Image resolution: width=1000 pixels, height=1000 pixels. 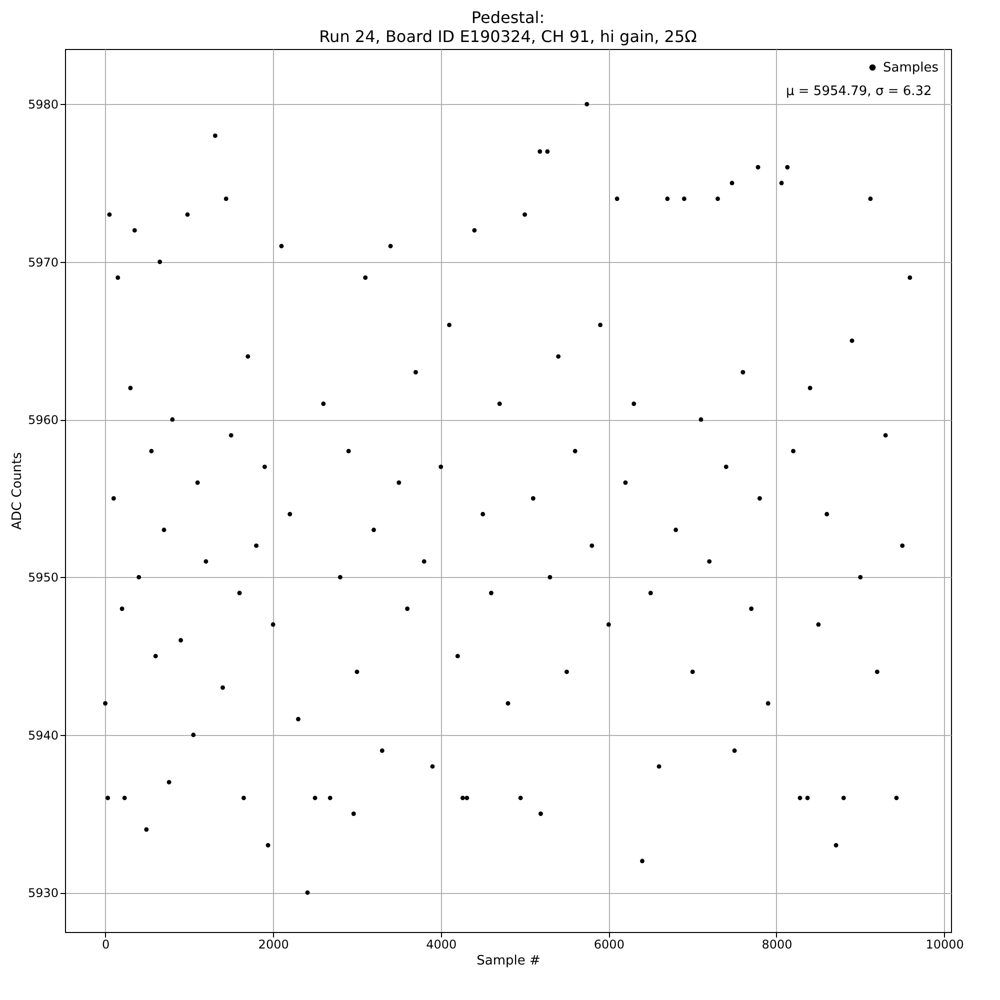 I want to click on y-tick-label: 5980, so click(x=43, y=105).